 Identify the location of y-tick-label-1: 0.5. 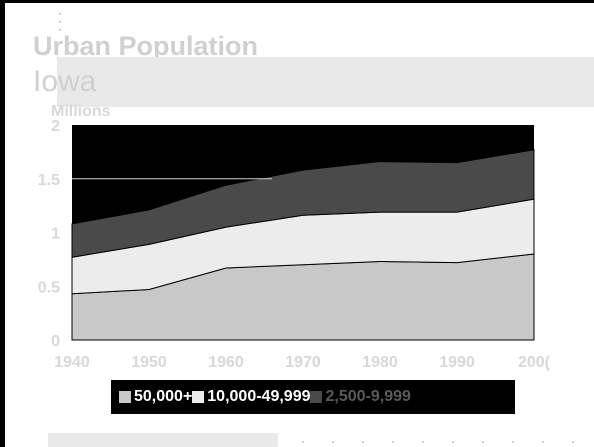
(49, 287).